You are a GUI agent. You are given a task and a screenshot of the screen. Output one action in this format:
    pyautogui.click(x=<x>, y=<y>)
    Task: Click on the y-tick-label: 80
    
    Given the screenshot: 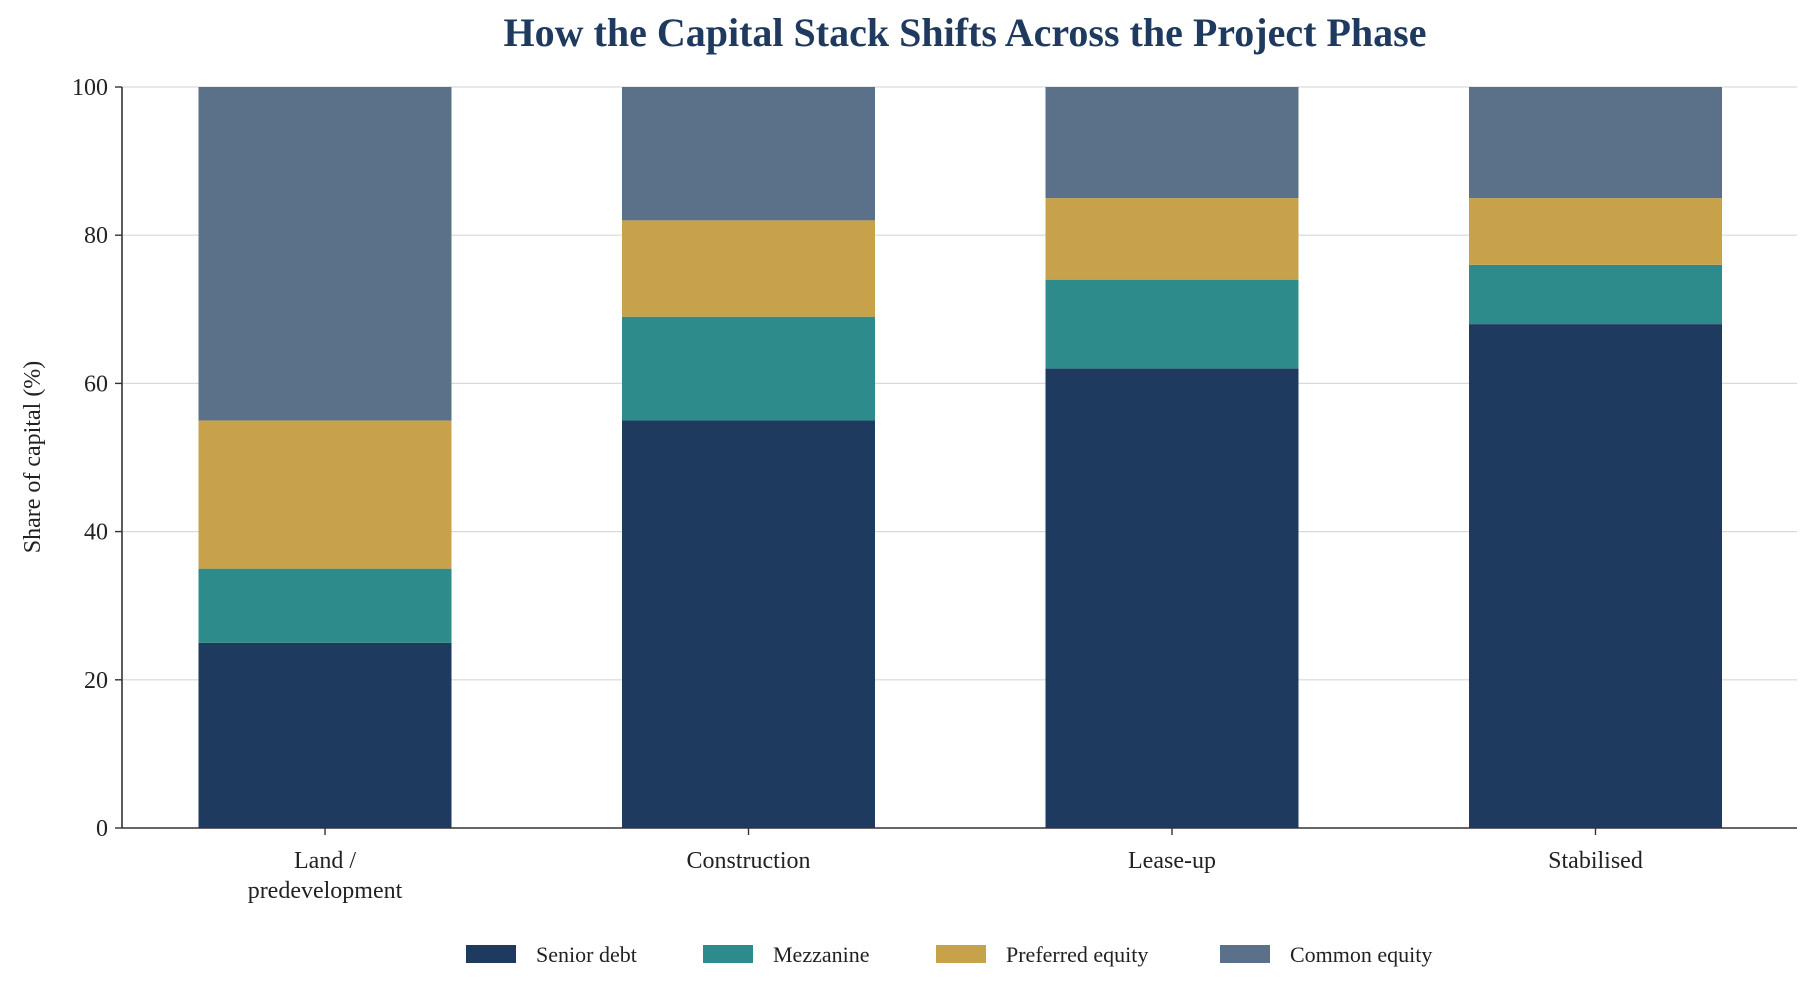 What is the action you would take?
    pyautogui.click(x=96, y=236)
    